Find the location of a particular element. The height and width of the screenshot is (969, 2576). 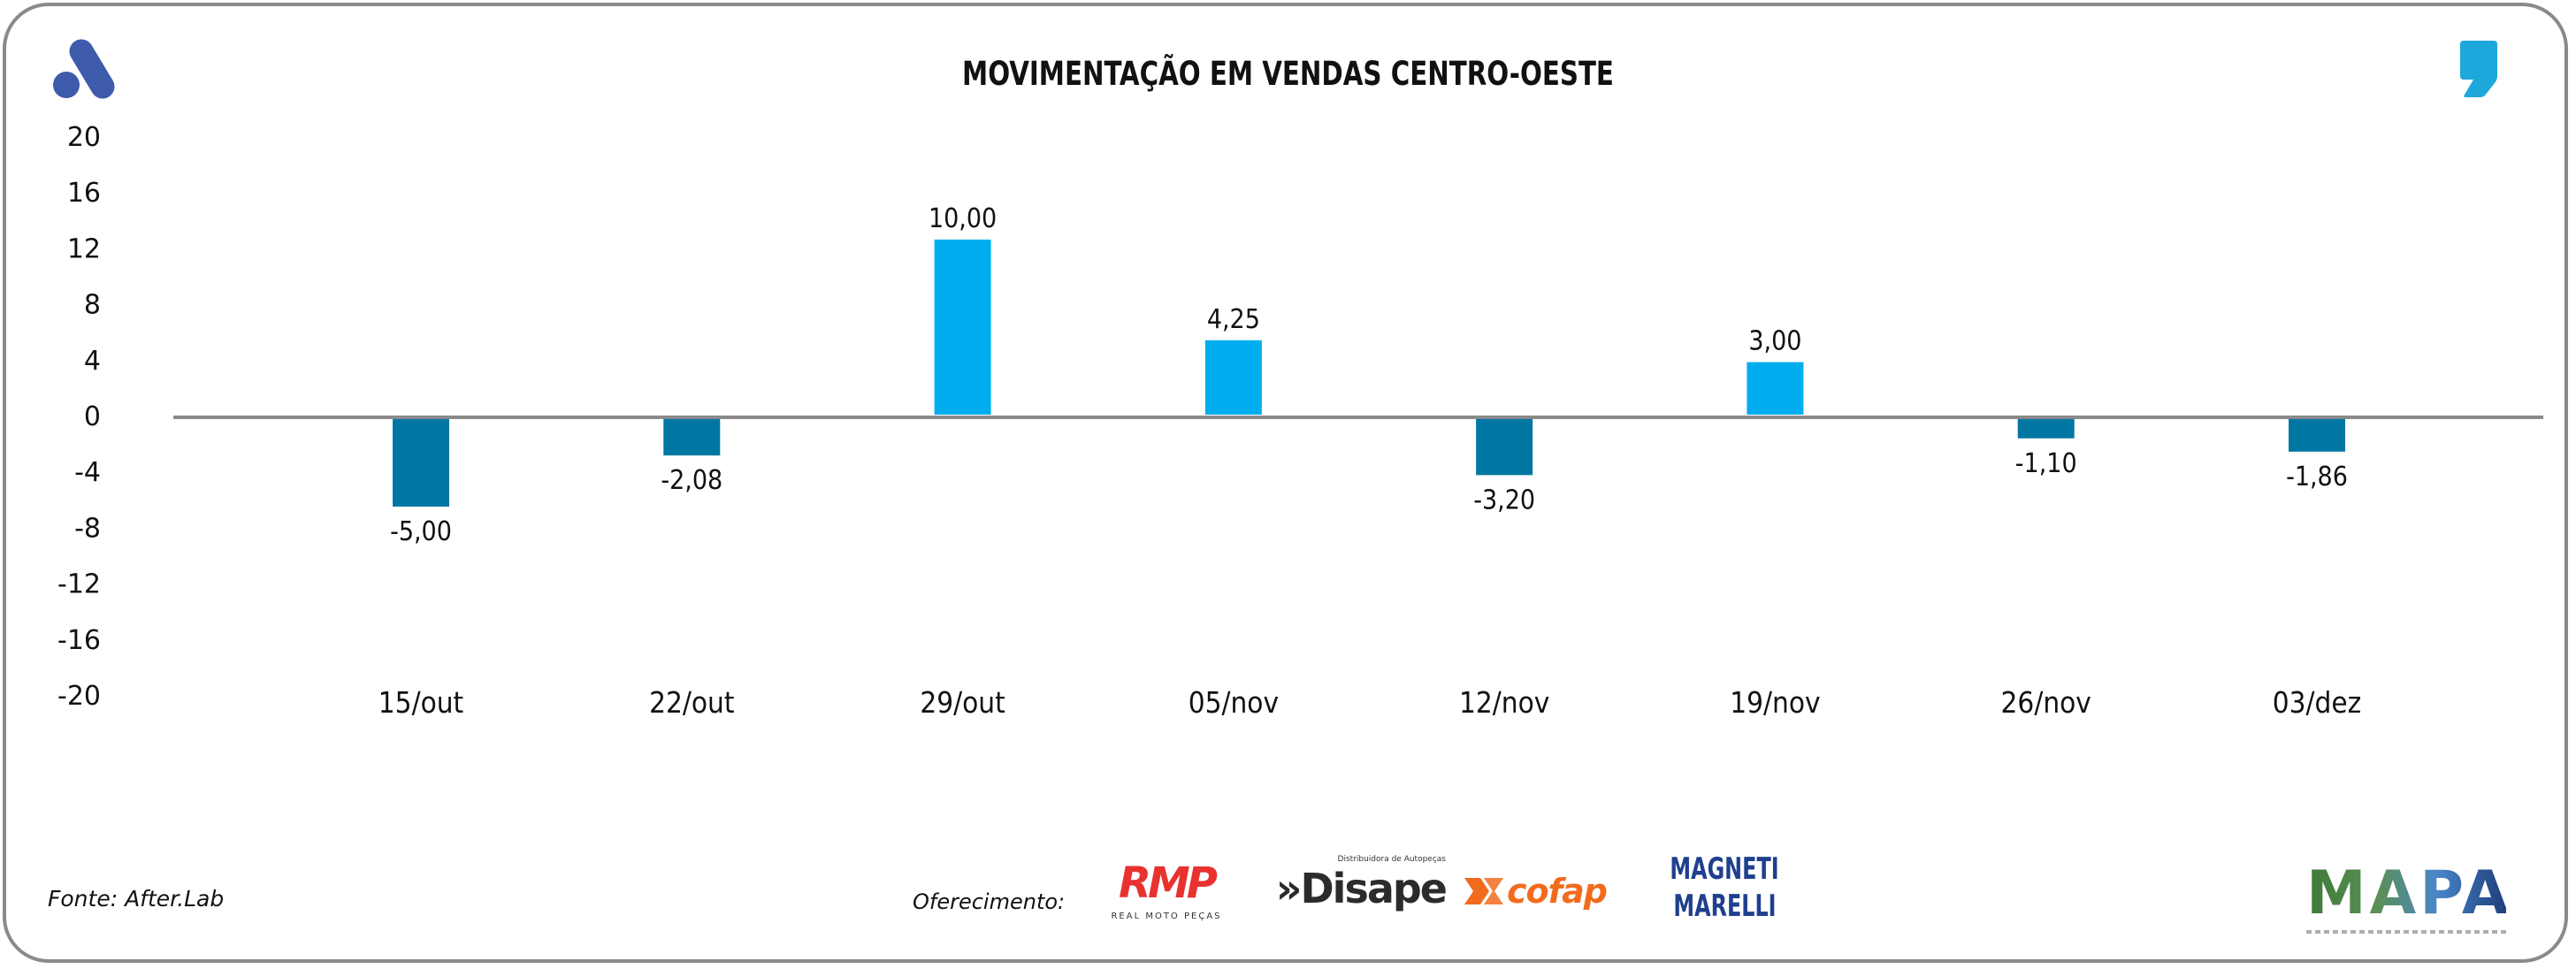

mapa-logo-tagline-band is located at coordinates (2406, 932).